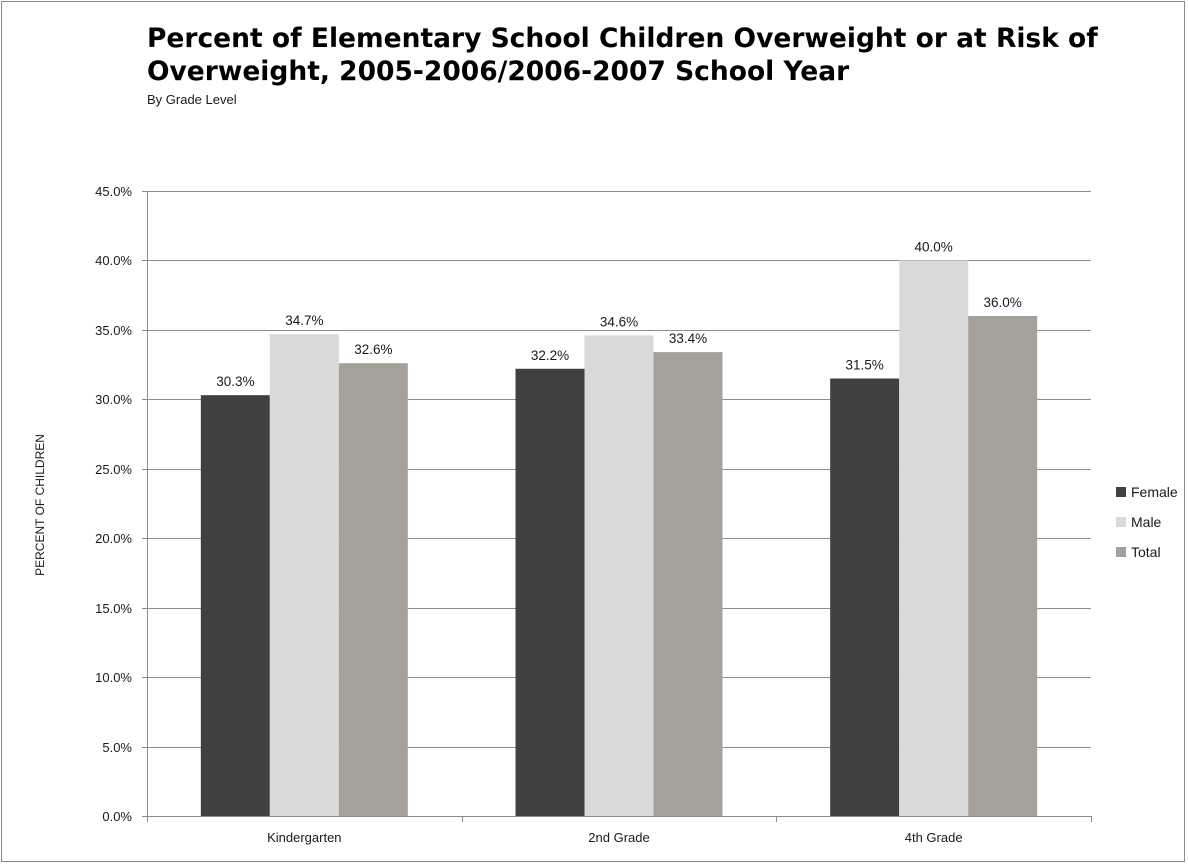 The height and width of the screenshot is (865, 1188). Describe the element at coordinates (117, 816) in the screenshot. I see `y-tick-label: 0.0%` at that location.